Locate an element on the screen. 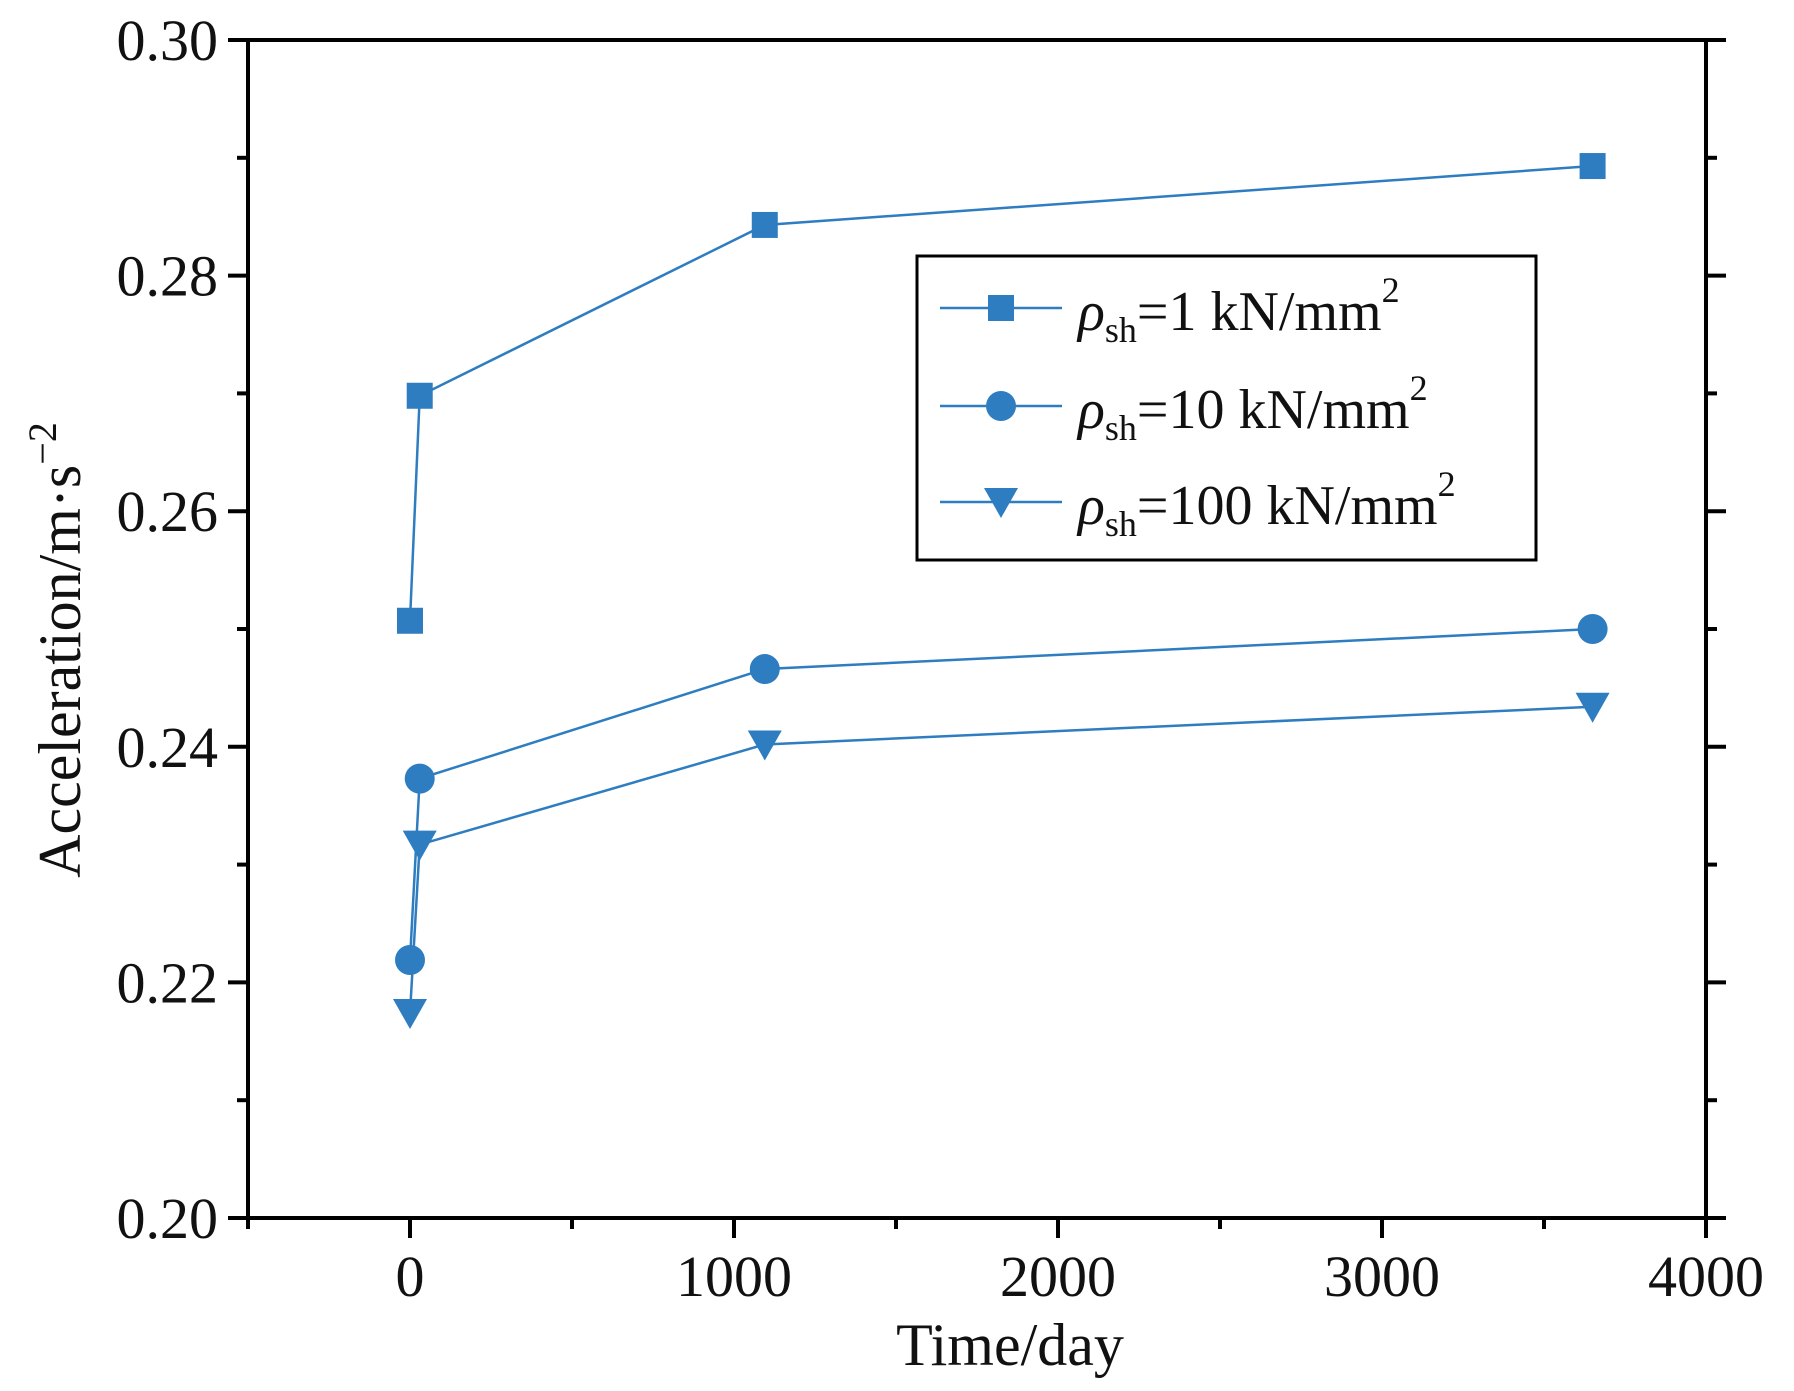 The image size is (1794, 1391). x-tick-label: 0 is located at coordinates (410, 1276).